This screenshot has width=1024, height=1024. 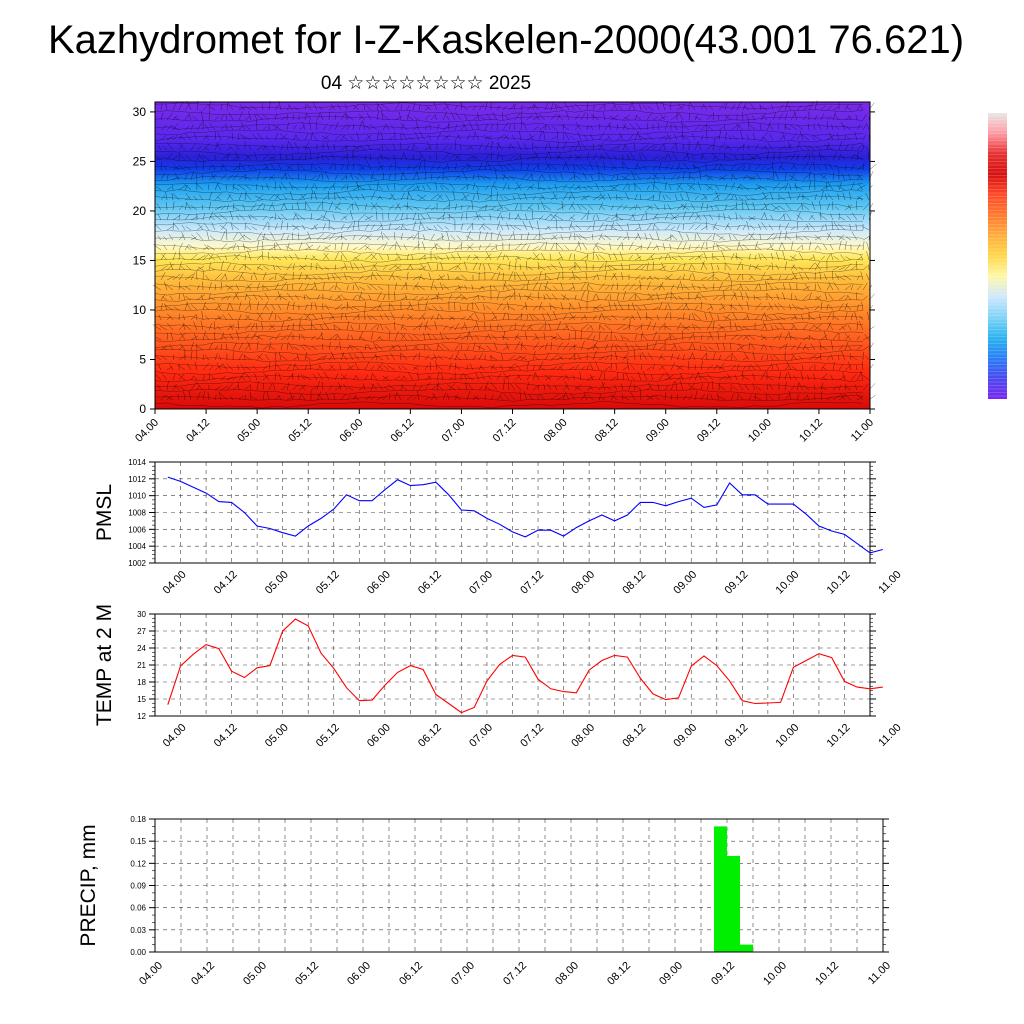 What do you see at coordinates (359, 974) in the screenshot?
I see `precip-x-tick-label: 06.00` at bounding box center [359, 974].